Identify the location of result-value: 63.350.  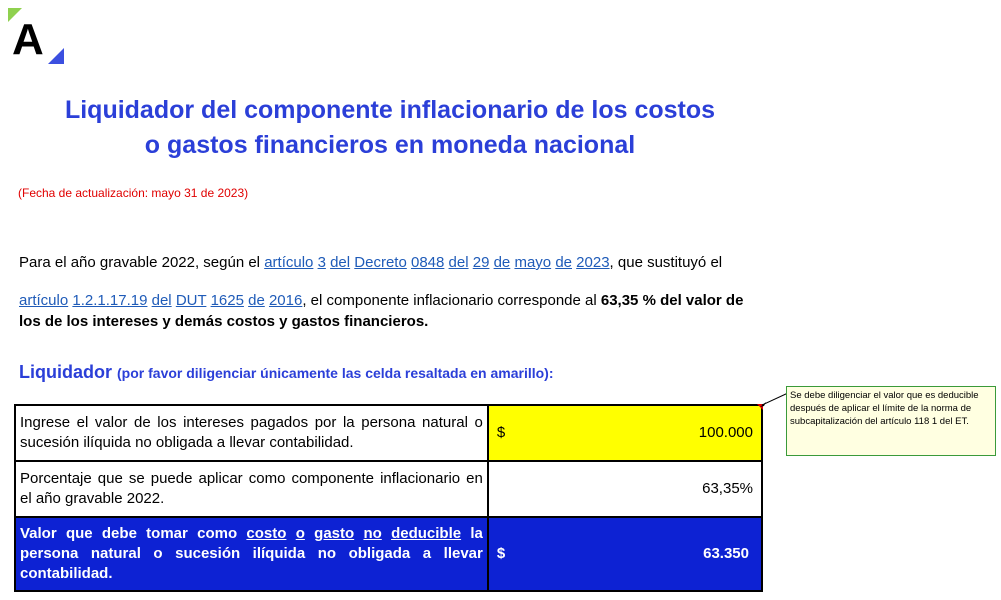
(726, 553).